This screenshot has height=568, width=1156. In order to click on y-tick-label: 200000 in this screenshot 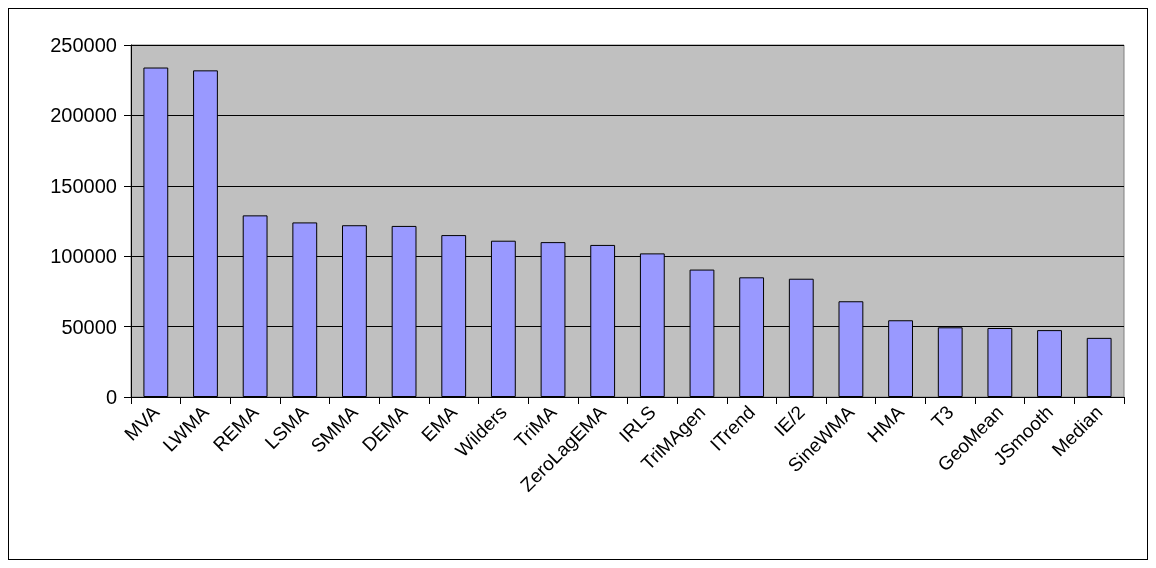, I will do `click(83, 115)`.